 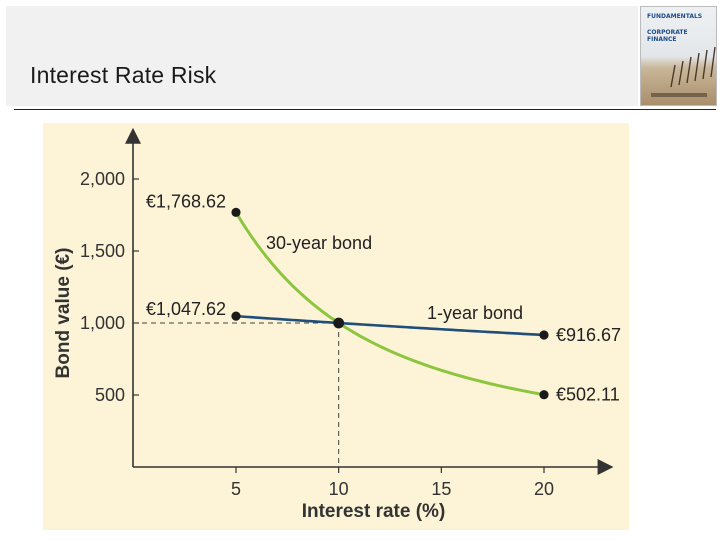 I want to click on slide-title: Interest Rate Risk, so click(x=123, y=75).